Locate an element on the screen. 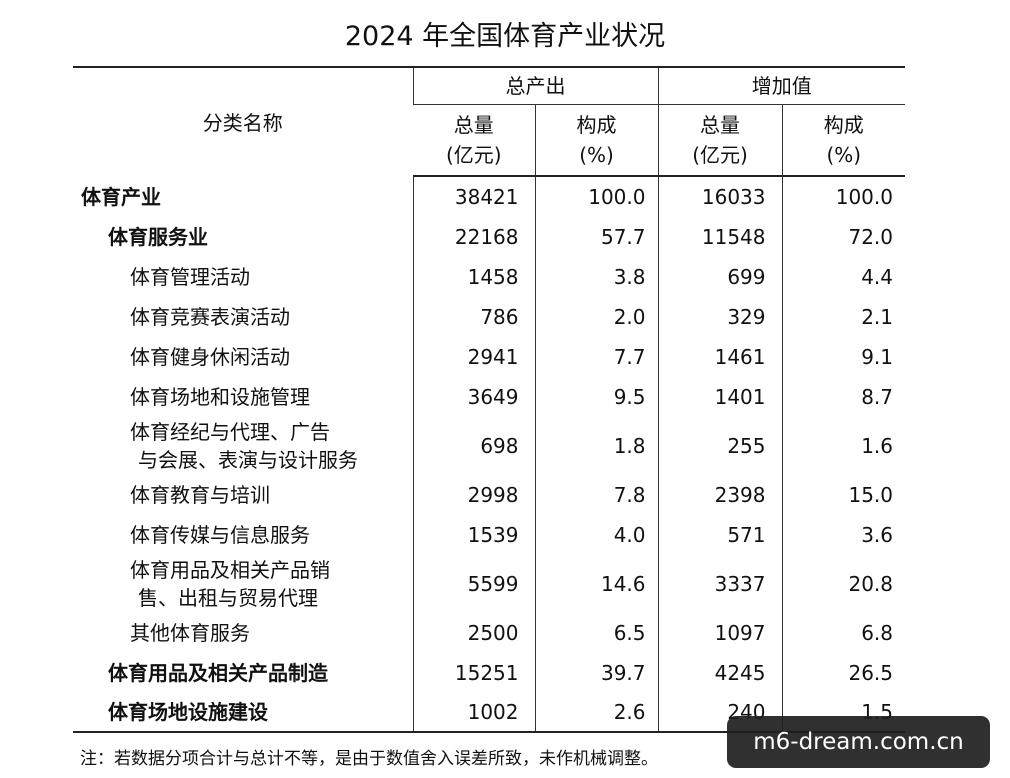 The image size is (1010, 778). row-label-line: 体育用品及相关产品销 is located at coordinates (230, 570).